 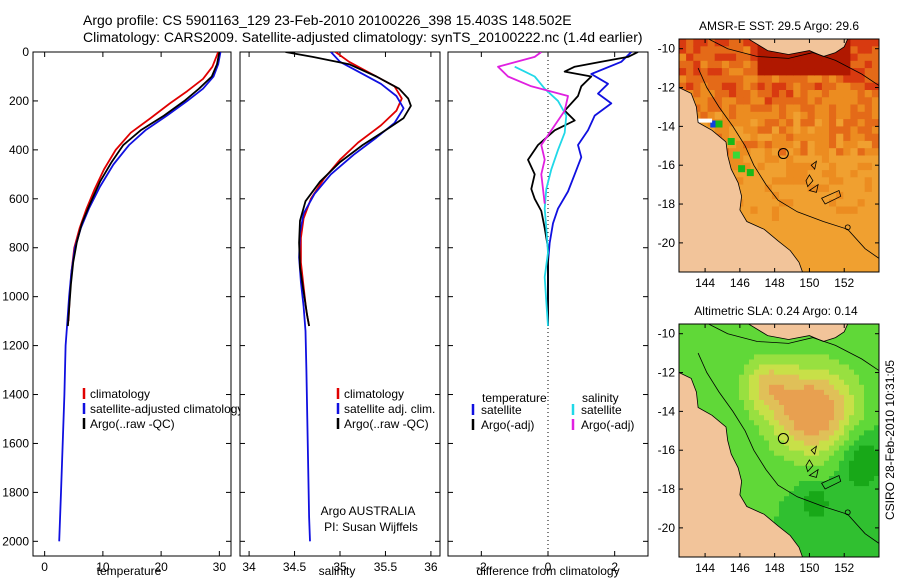 I want to click on legend-label: climatology, so click(x=120, y=394).